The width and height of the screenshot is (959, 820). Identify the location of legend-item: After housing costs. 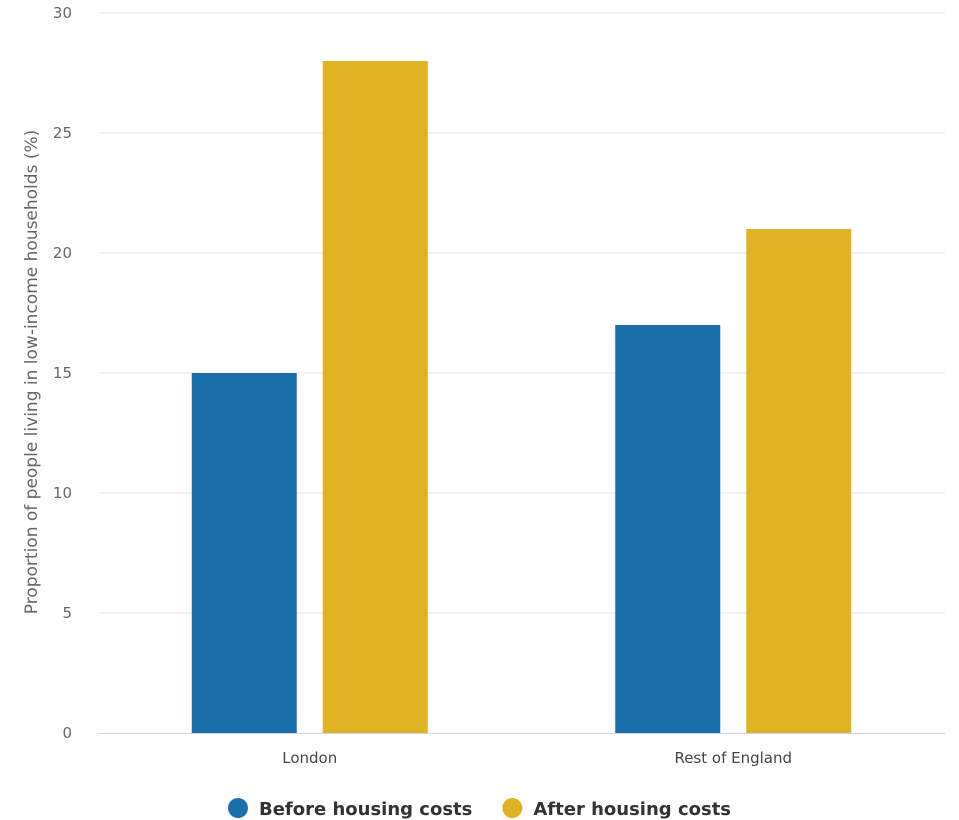
(616, 809).